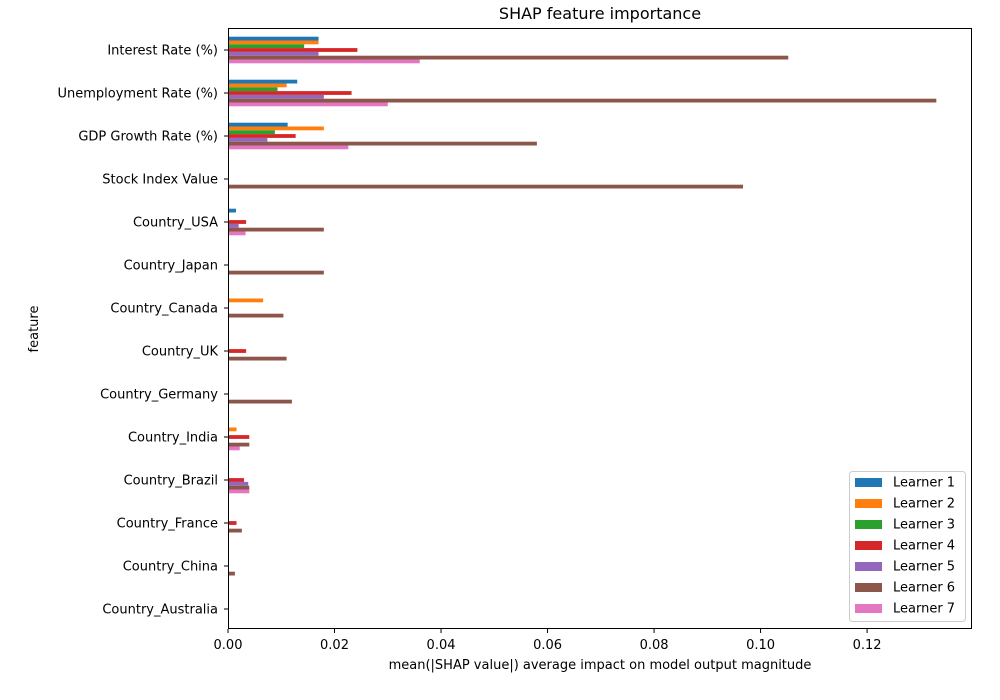  I want to click on y-tick-label: GDP Growth Rate (%), so click(148, 137).